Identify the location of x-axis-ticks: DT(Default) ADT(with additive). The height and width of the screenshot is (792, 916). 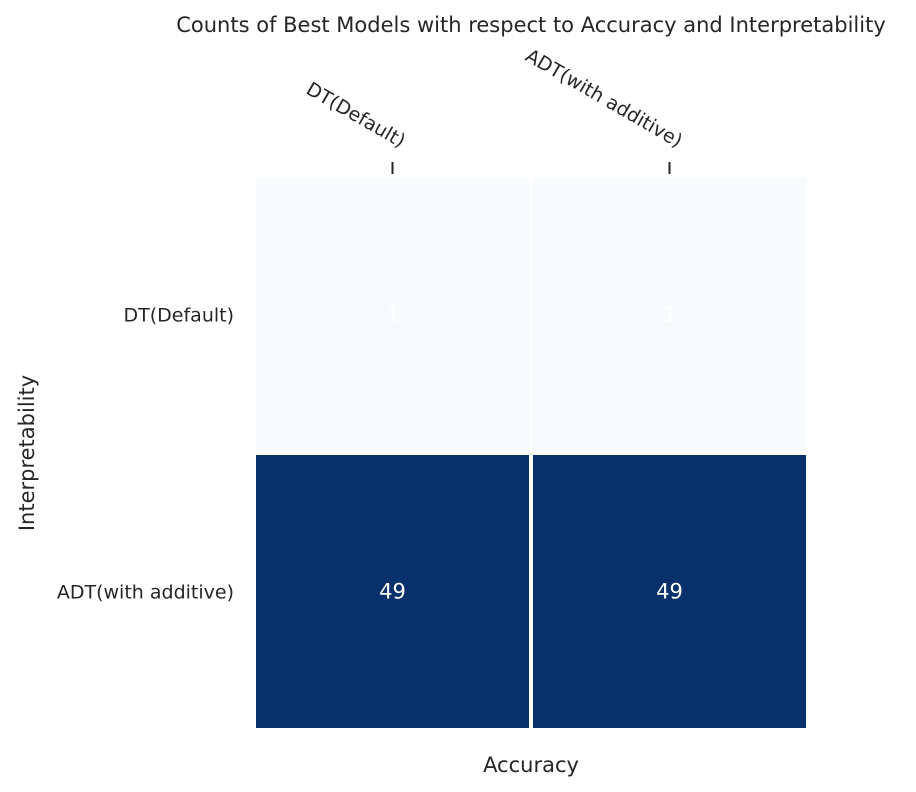
(494, 109).